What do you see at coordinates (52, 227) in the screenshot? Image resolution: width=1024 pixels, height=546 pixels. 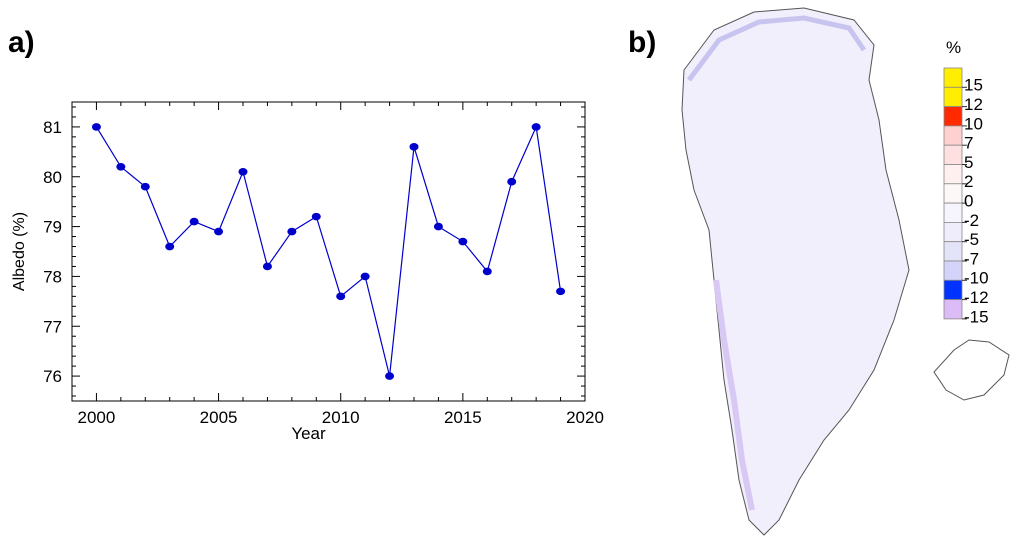 I see `y-tick-label: 79` at bounding box center [52, 227].